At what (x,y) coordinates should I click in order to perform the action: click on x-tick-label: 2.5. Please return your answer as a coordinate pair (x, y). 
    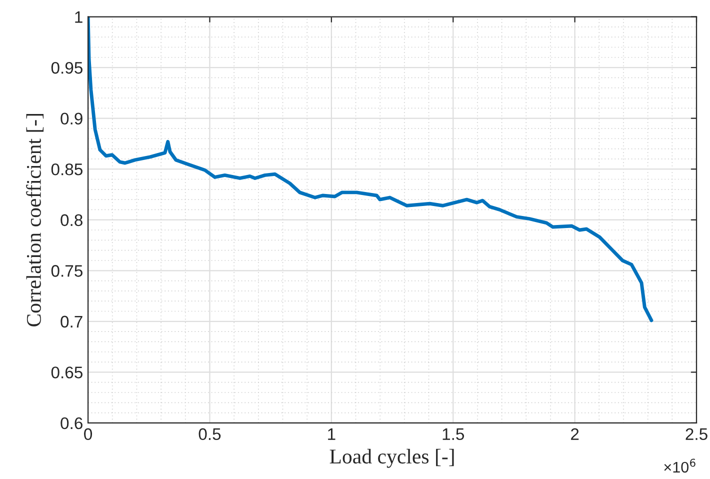
    Looking at the image, I should click on (697, 434).